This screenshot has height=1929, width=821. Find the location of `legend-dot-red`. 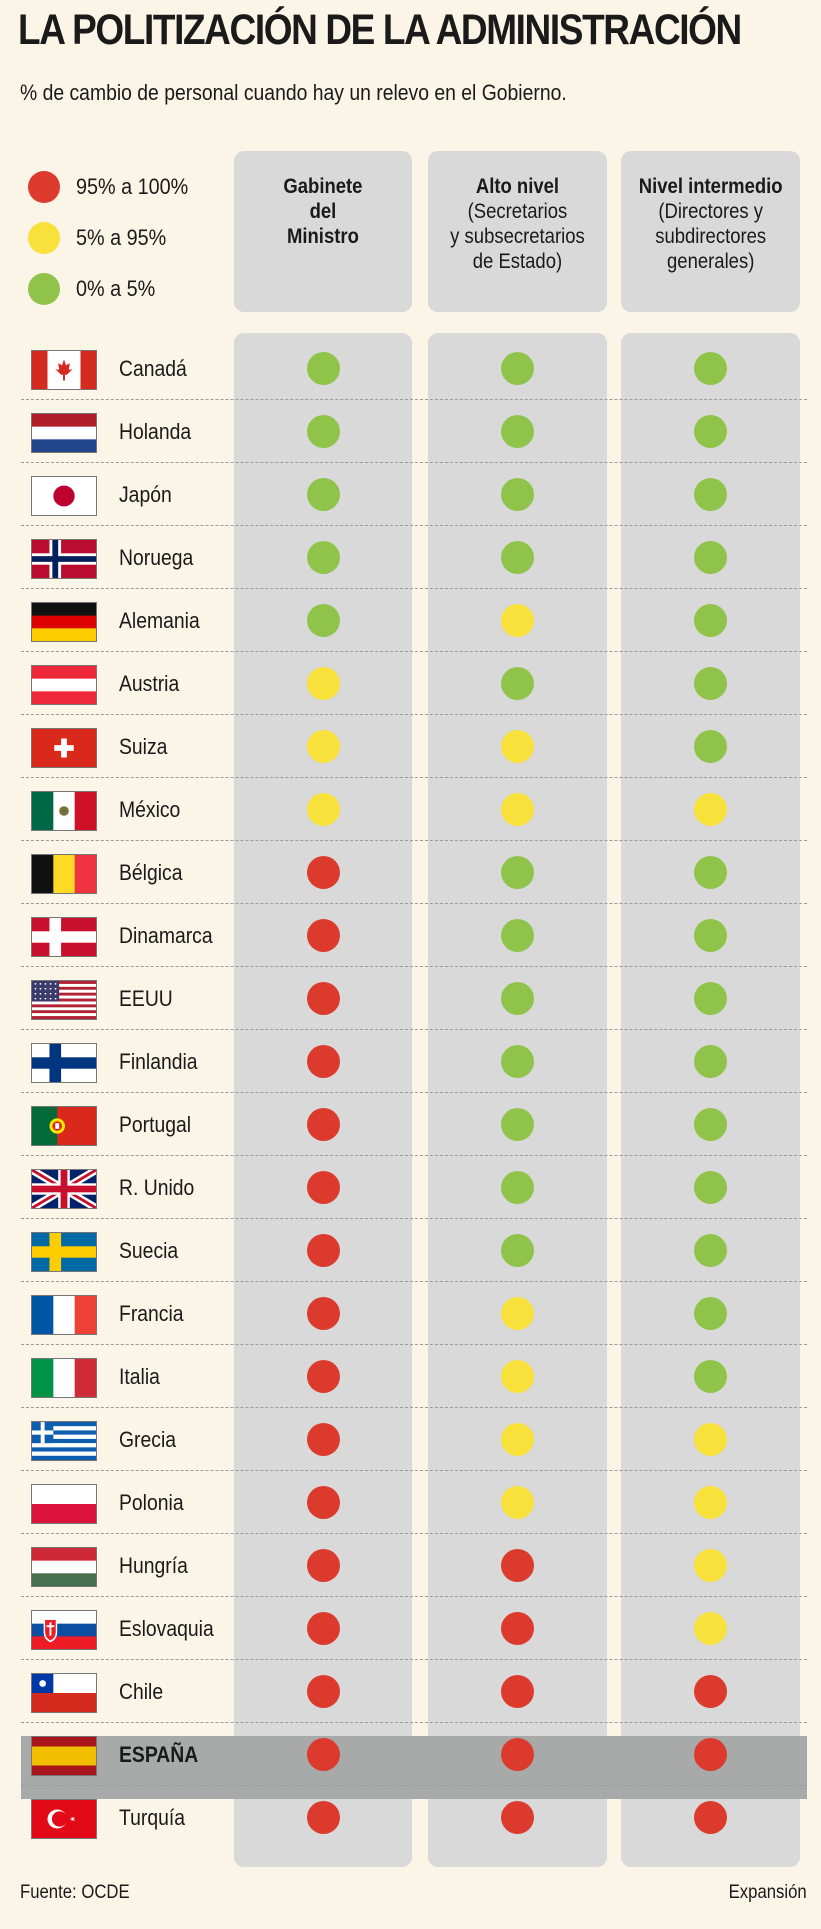

legend-dot-red is located at coordinates (44, 186).